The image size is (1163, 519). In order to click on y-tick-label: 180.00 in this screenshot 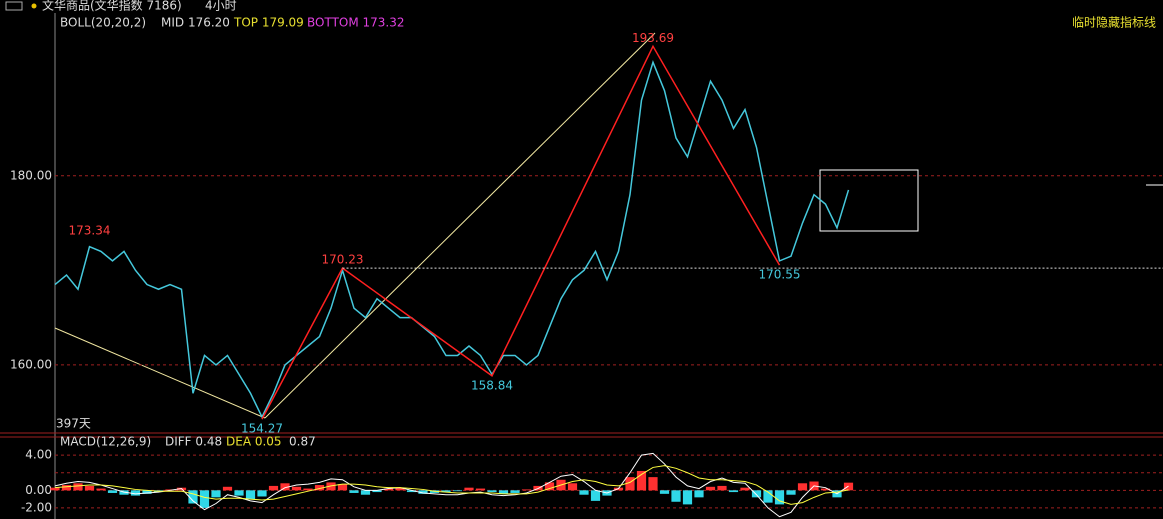, I will do `click(31, 175)`.